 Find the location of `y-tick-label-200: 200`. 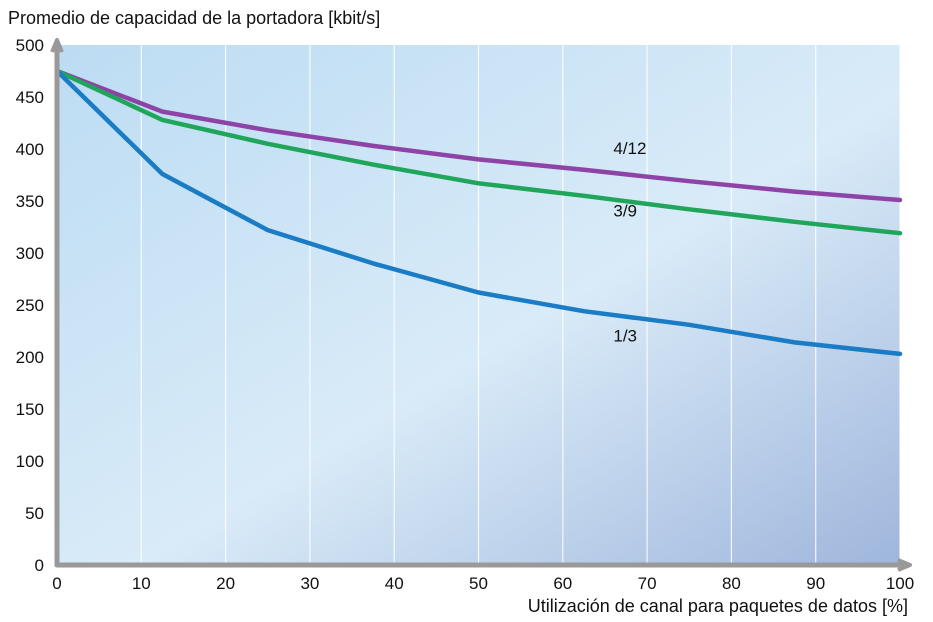

y-tick-label-200: 200 is located at coordinates (30, 357).